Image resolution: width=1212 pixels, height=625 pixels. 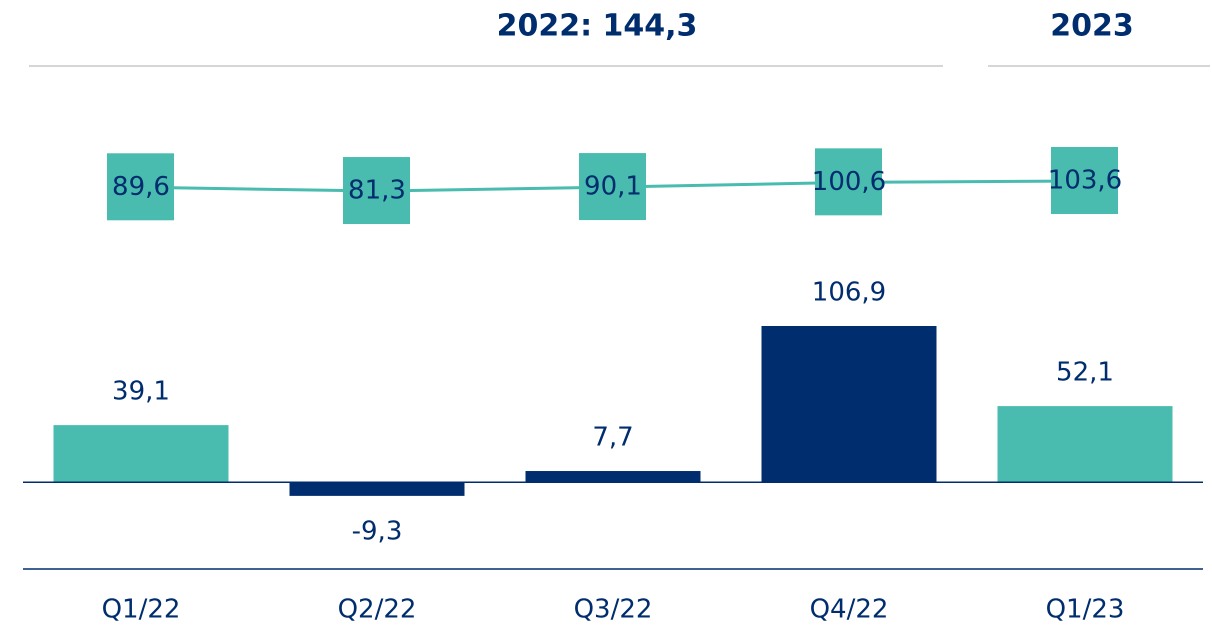 I want to click on data-label: 103,6, so click(x=1085, y=180).